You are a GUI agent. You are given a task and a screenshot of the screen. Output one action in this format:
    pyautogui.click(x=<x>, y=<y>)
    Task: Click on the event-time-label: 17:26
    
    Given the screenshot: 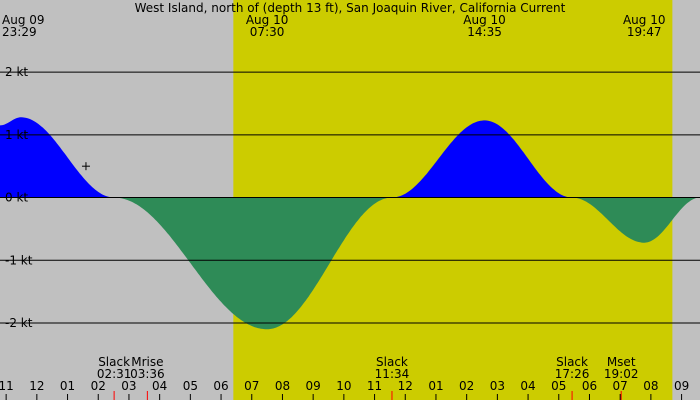 What is the action you would take?
    pyautogui.click(x=572, y=374)
    